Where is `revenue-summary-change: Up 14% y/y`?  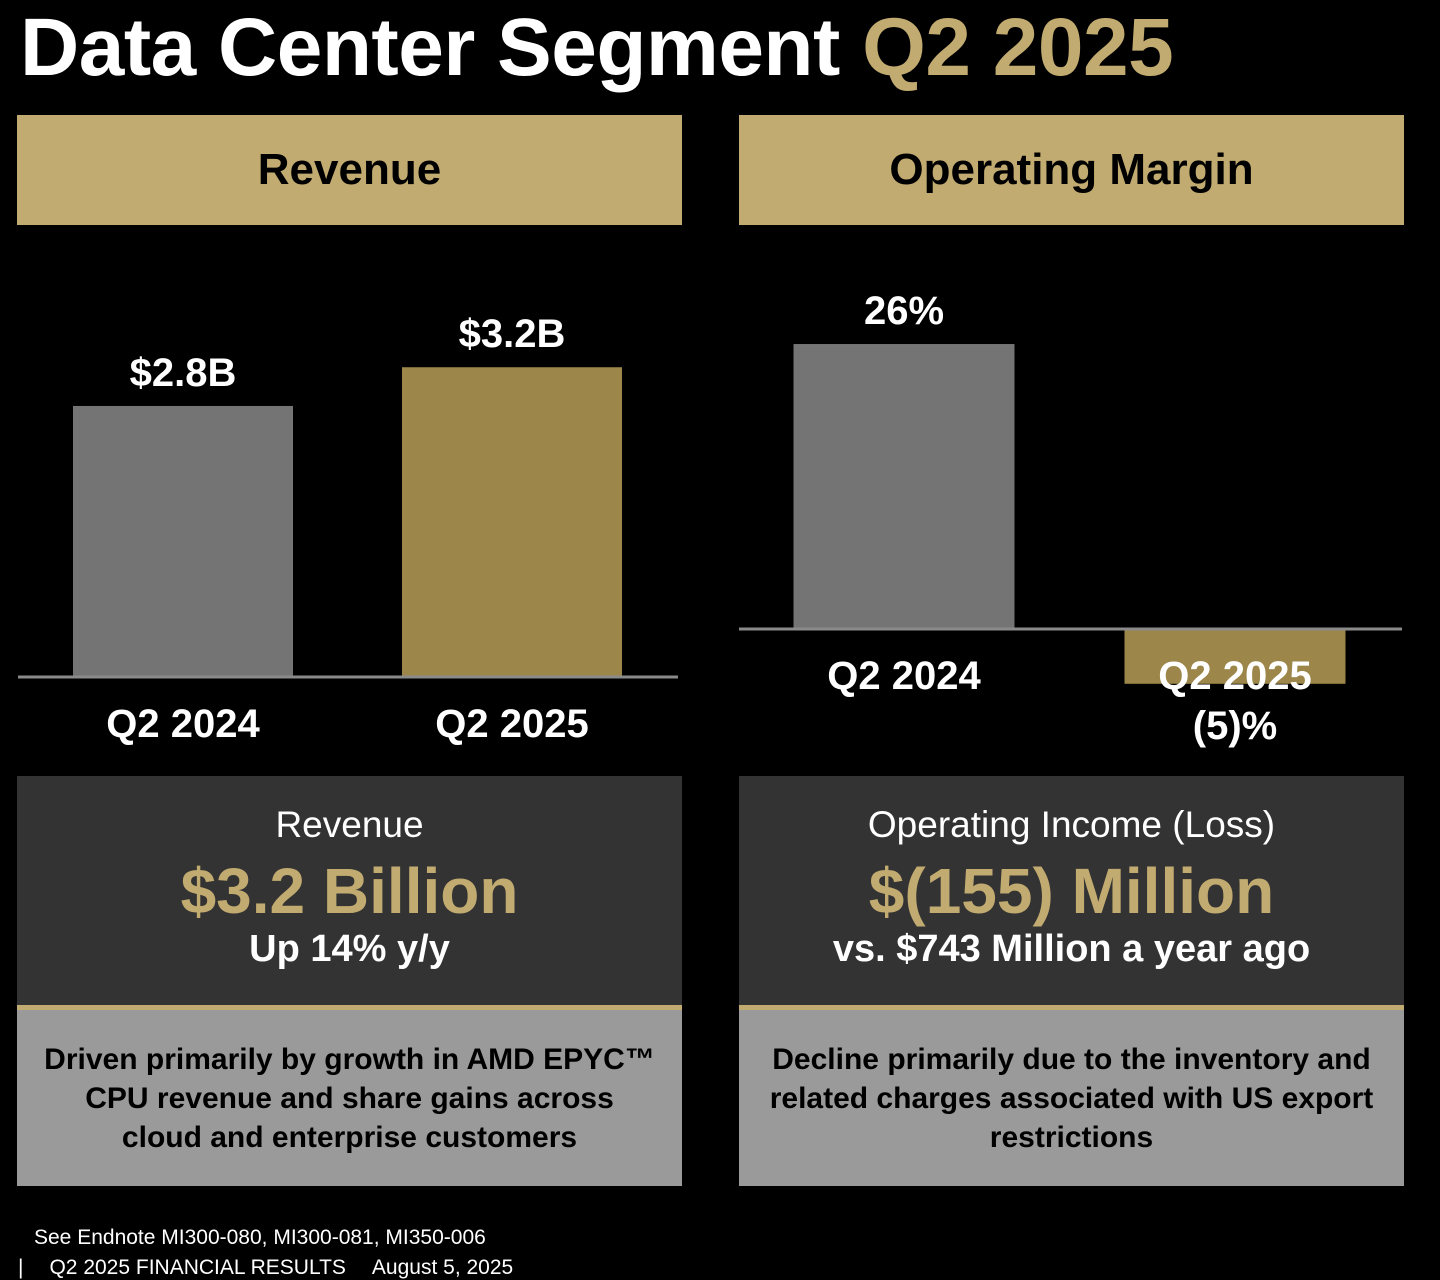
revenue-summary-change: Up 14% y/y is located at coordinates (349, 949).